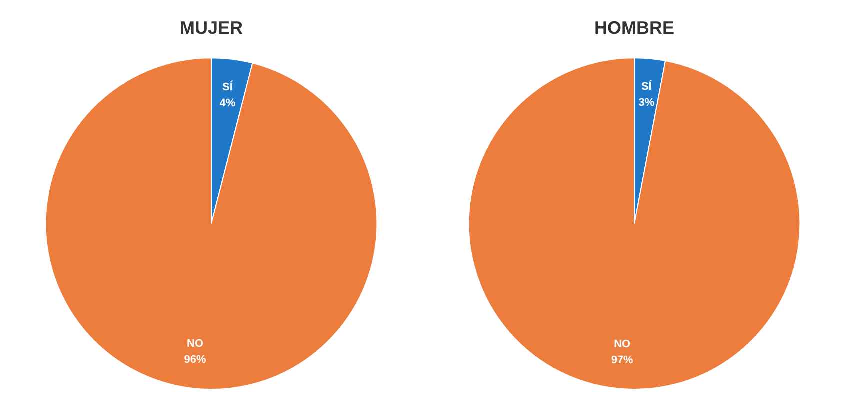  I want to click on chart-title: MUJER, so click(212, 28).